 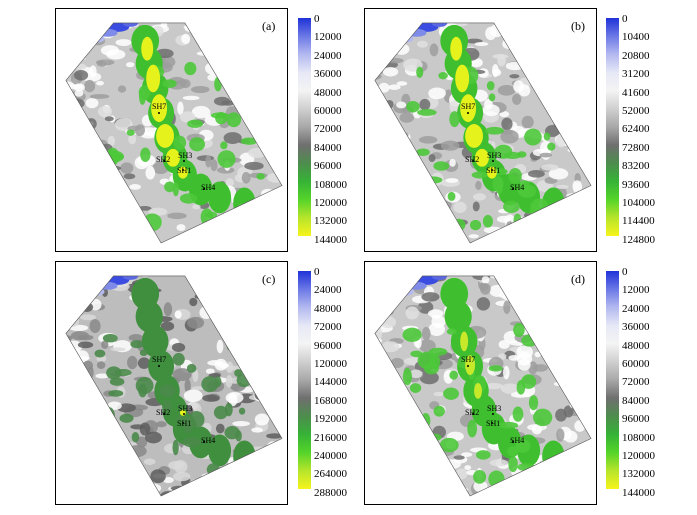 What do you see at coordinates (330, 437) in the screenshot?
I see `colorbar-tick: 216000` at bounding box center [330, 437].